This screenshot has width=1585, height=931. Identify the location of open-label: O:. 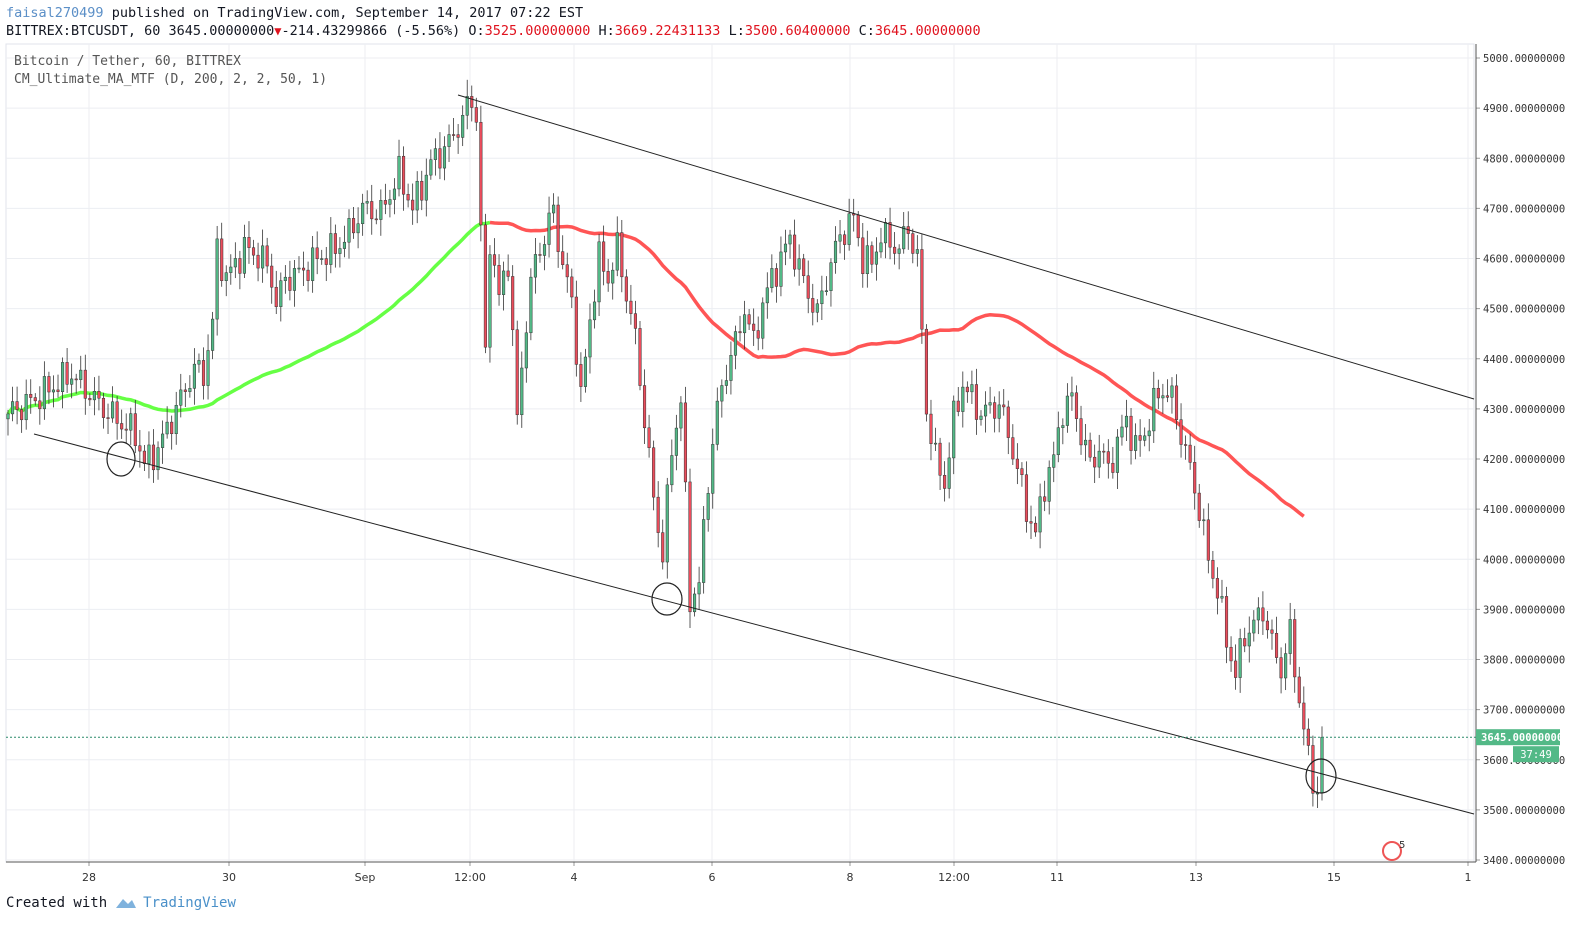
(476, 31).